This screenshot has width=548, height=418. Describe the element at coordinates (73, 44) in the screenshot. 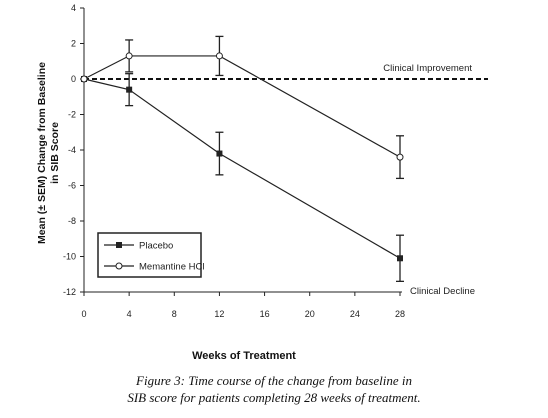

I see `y-tick-label: 2` at that location.